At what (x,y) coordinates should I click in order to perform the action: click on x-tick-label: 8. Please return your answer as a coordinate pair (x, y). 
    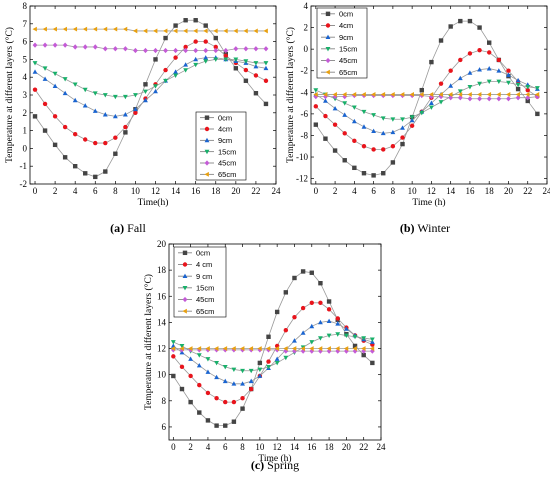
    Looking at the image, I should click on (242, 447).